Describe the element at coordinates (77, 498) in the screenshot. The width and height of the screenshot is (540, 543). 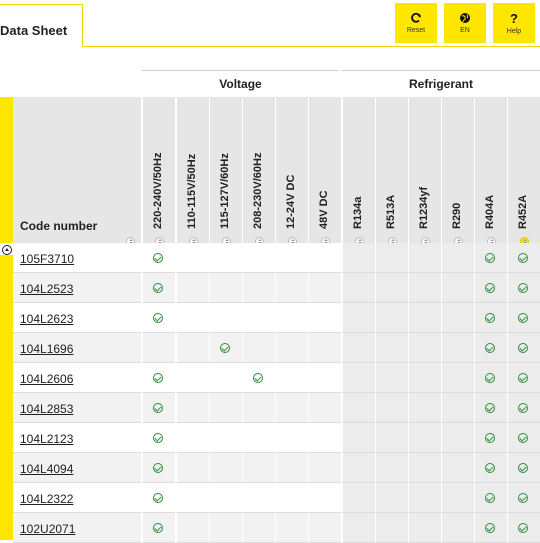
I see `code-cell: 104L2322` at that location.